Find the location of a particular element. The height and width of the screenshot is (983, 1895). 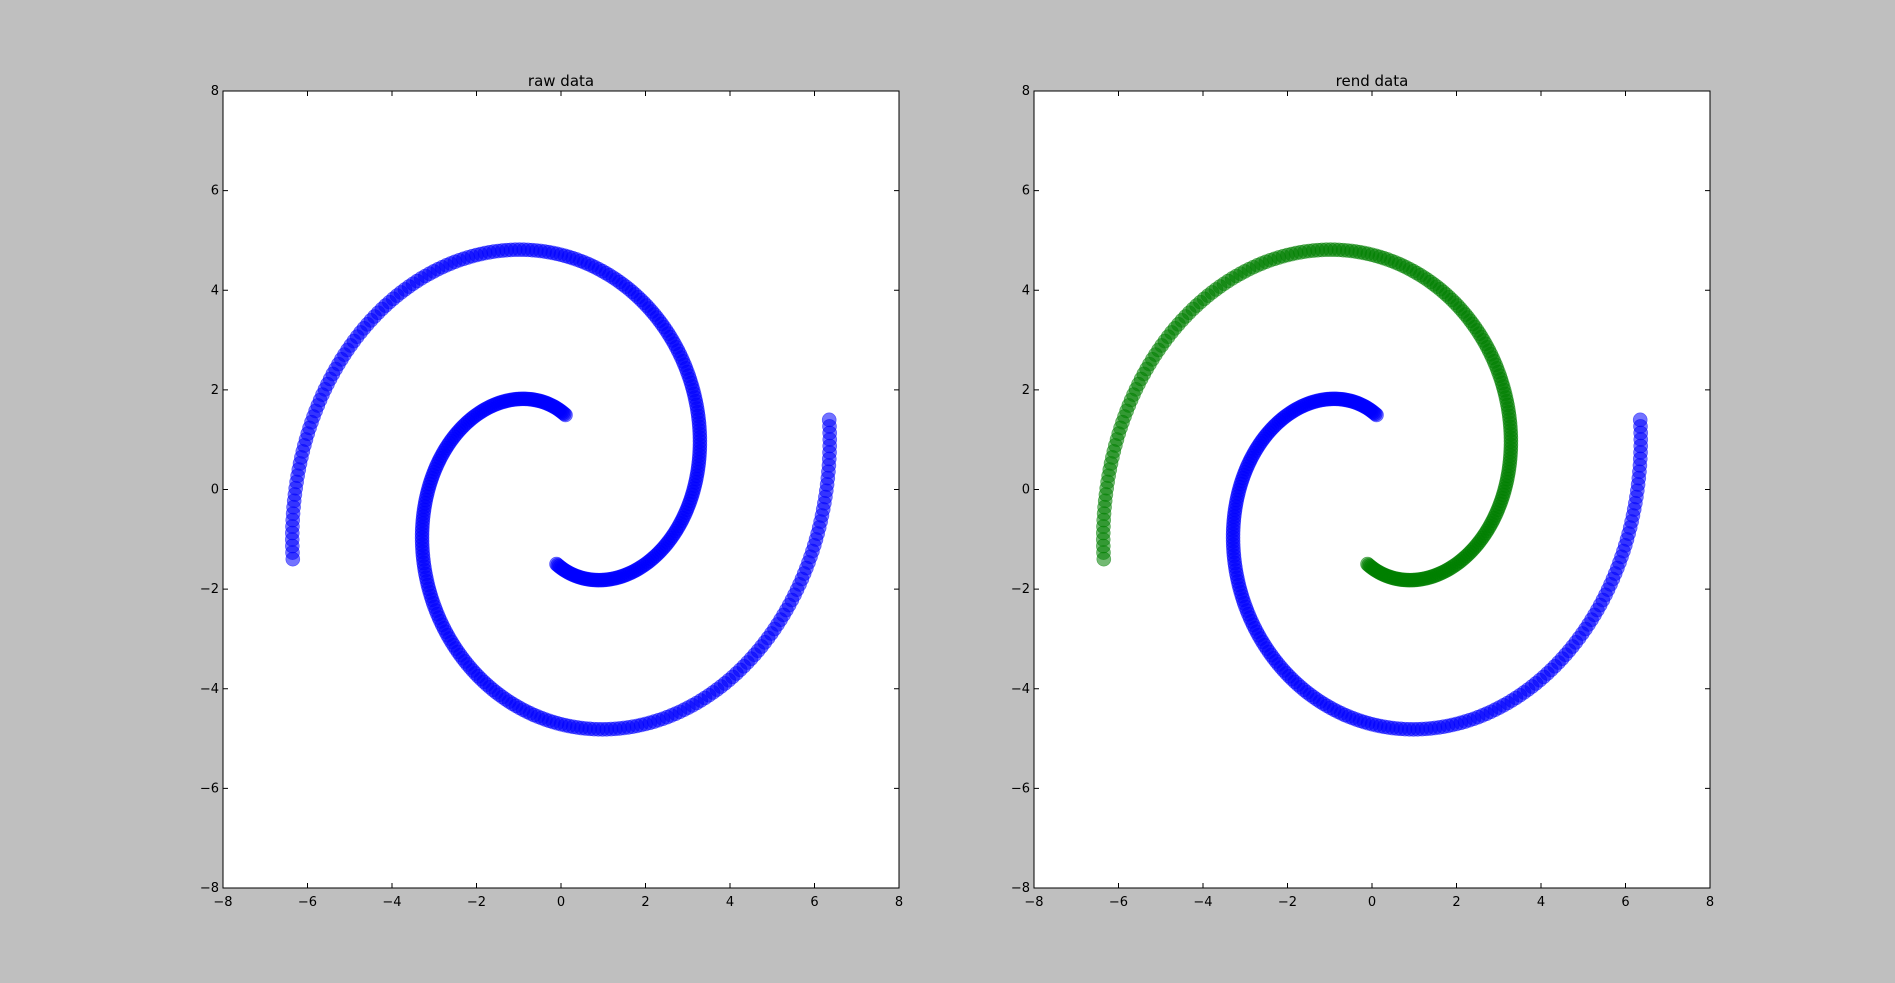

chart-title: raw data is located at coordinates (561, 81).